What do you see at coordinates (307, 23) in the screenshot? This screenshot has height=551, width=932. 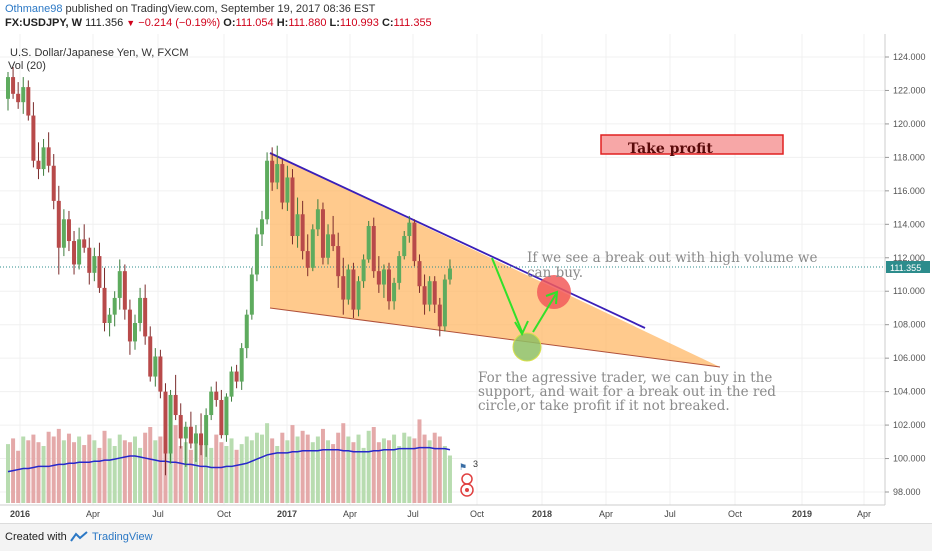 I see `high-value: 111.880` at bounding box center [307, 23].